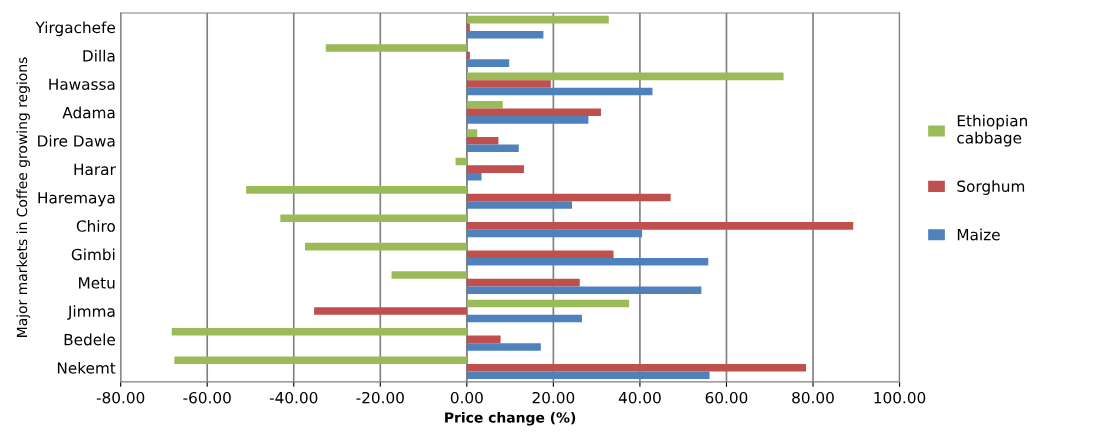 This screenshot has width=1097, height=434. What do you see at coordinates (86, 367) in the screenshot?
I see `y-tick-label: Nekemt` at bounding box center [86, 367].